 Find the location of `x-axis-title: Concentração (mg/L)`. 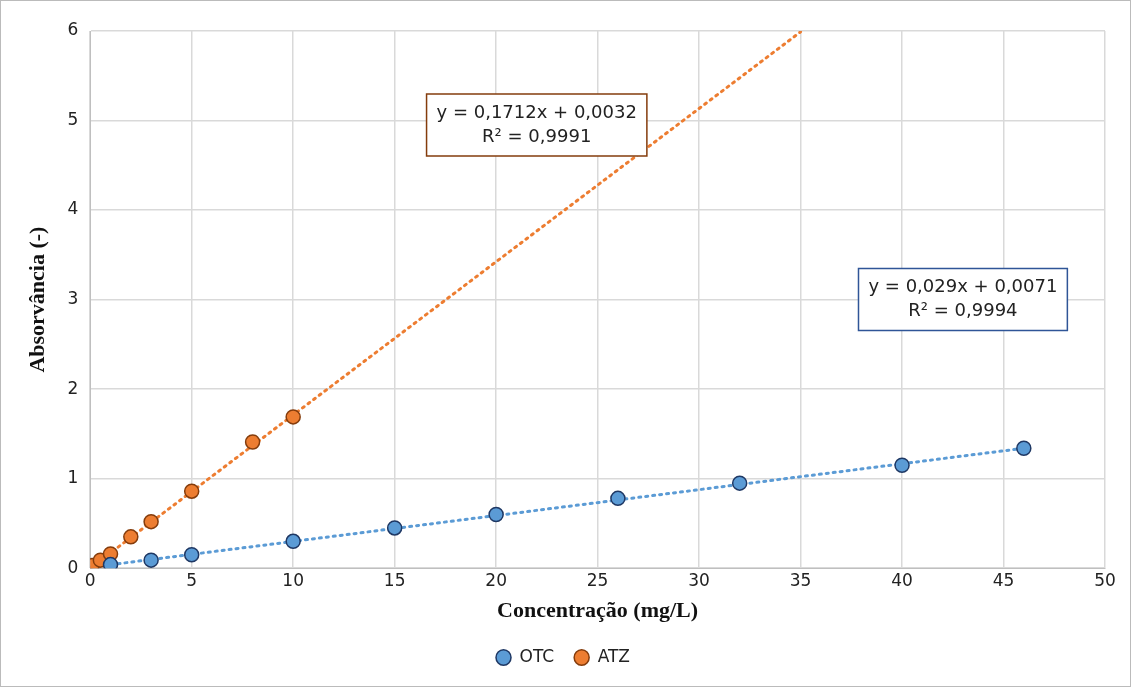

x-axis-title: Concentração (mg/L) is located at coordinates (598, 610).